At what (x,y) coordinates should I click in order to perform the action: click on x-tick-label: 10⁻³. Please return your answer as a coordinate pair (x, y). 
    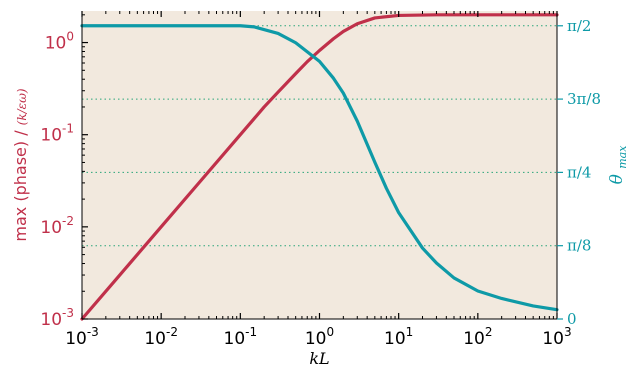
    Looking at the image, I should click on (82, 337).